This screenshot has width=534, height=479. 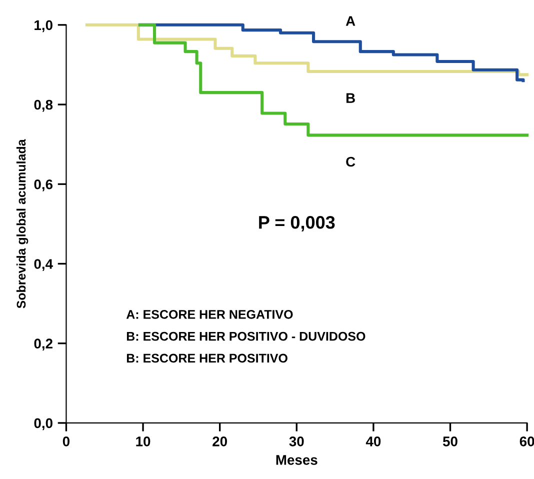 What do you see at coordinates (296, 441) in the screenshot?
I see `x-tick-label: 30` at bounding box center [296, 441].